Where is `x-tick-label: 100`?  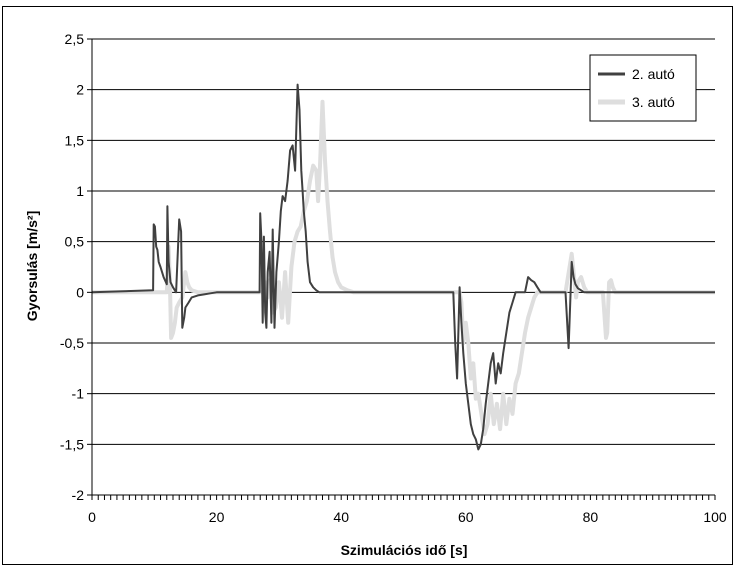 x-tick-label: 100 is located at coordinates (715, 517).